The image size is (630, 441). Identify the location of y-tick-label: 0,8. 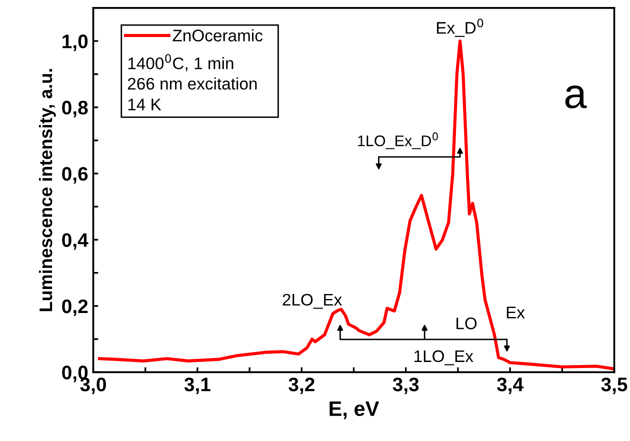
(75, 109).